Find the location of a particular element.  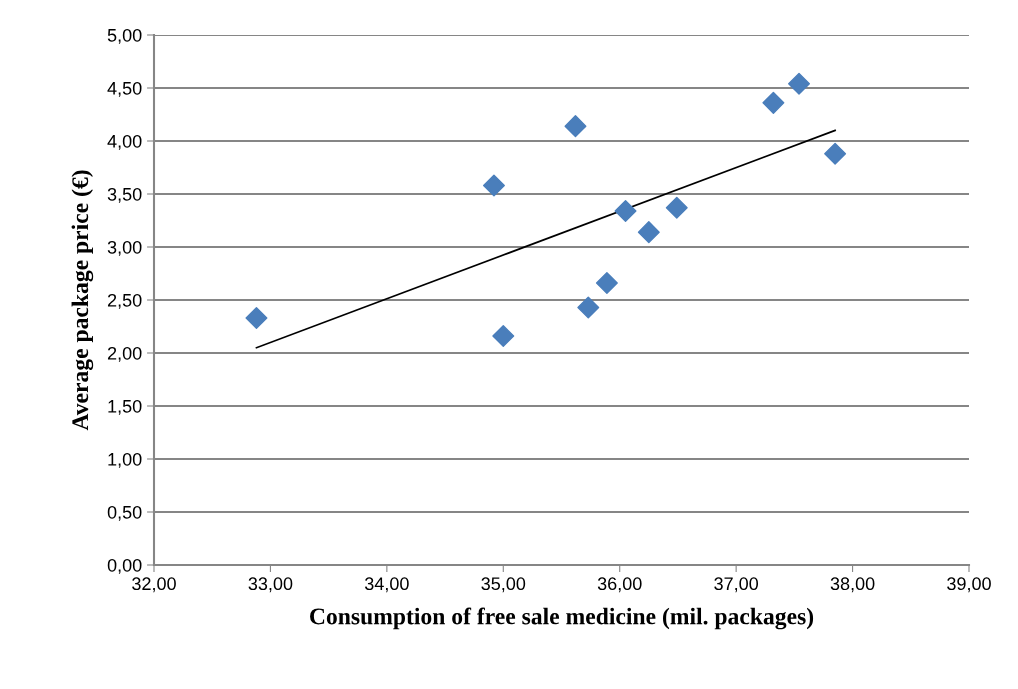

x-tick-label: 37,00 is located at coordinates (736, 585).